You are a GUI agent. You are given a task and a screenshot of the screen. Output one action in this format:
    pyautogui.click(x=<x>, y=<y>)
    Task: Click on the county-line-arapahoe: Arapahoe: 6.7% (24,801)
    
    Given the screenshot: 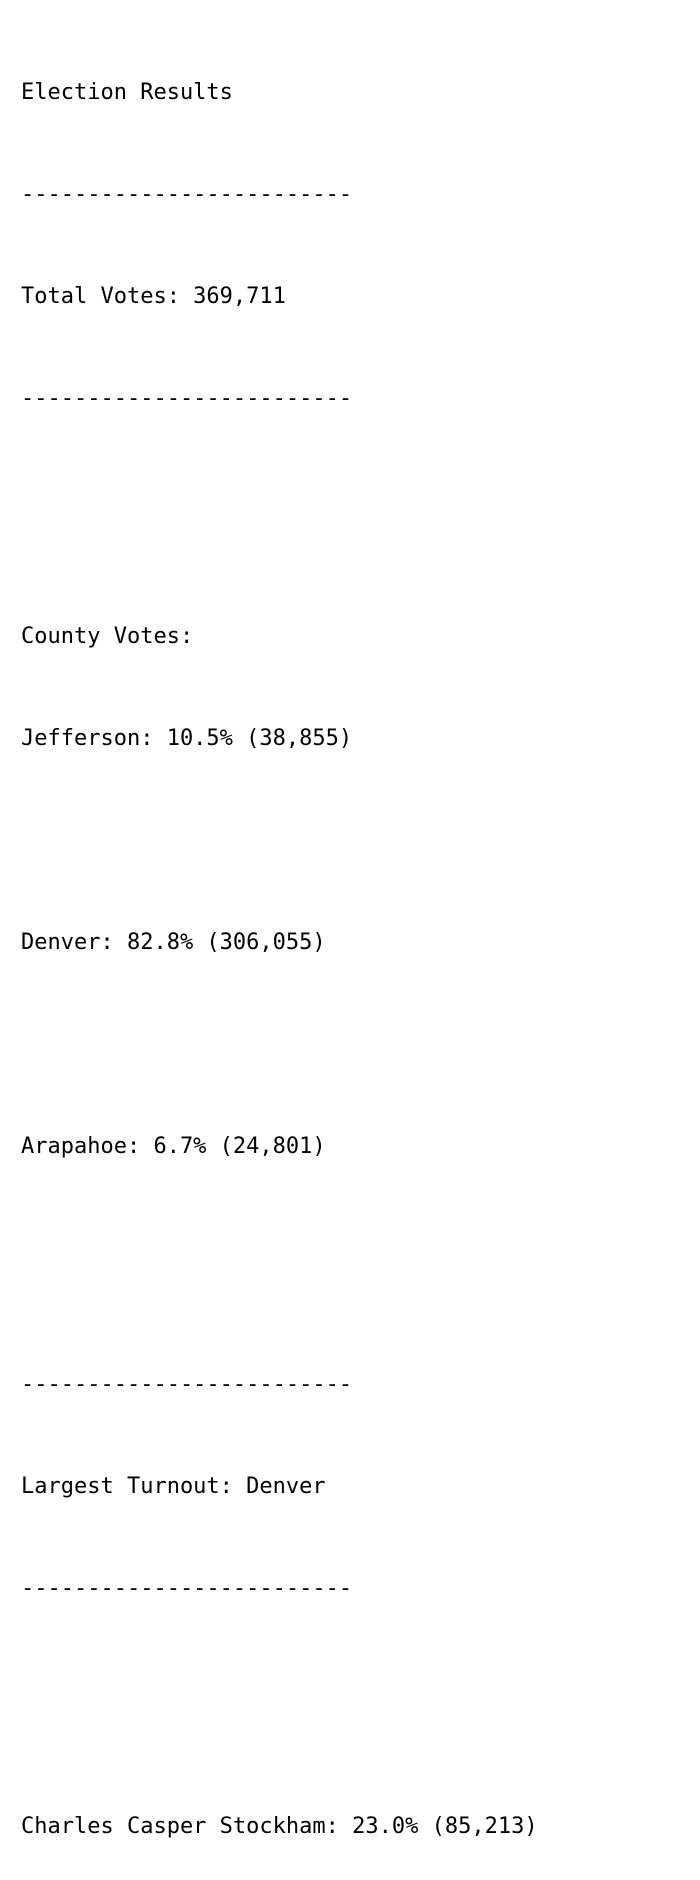 What is the action you would take?
    pyautogui.click(x=173, y=1146)
    